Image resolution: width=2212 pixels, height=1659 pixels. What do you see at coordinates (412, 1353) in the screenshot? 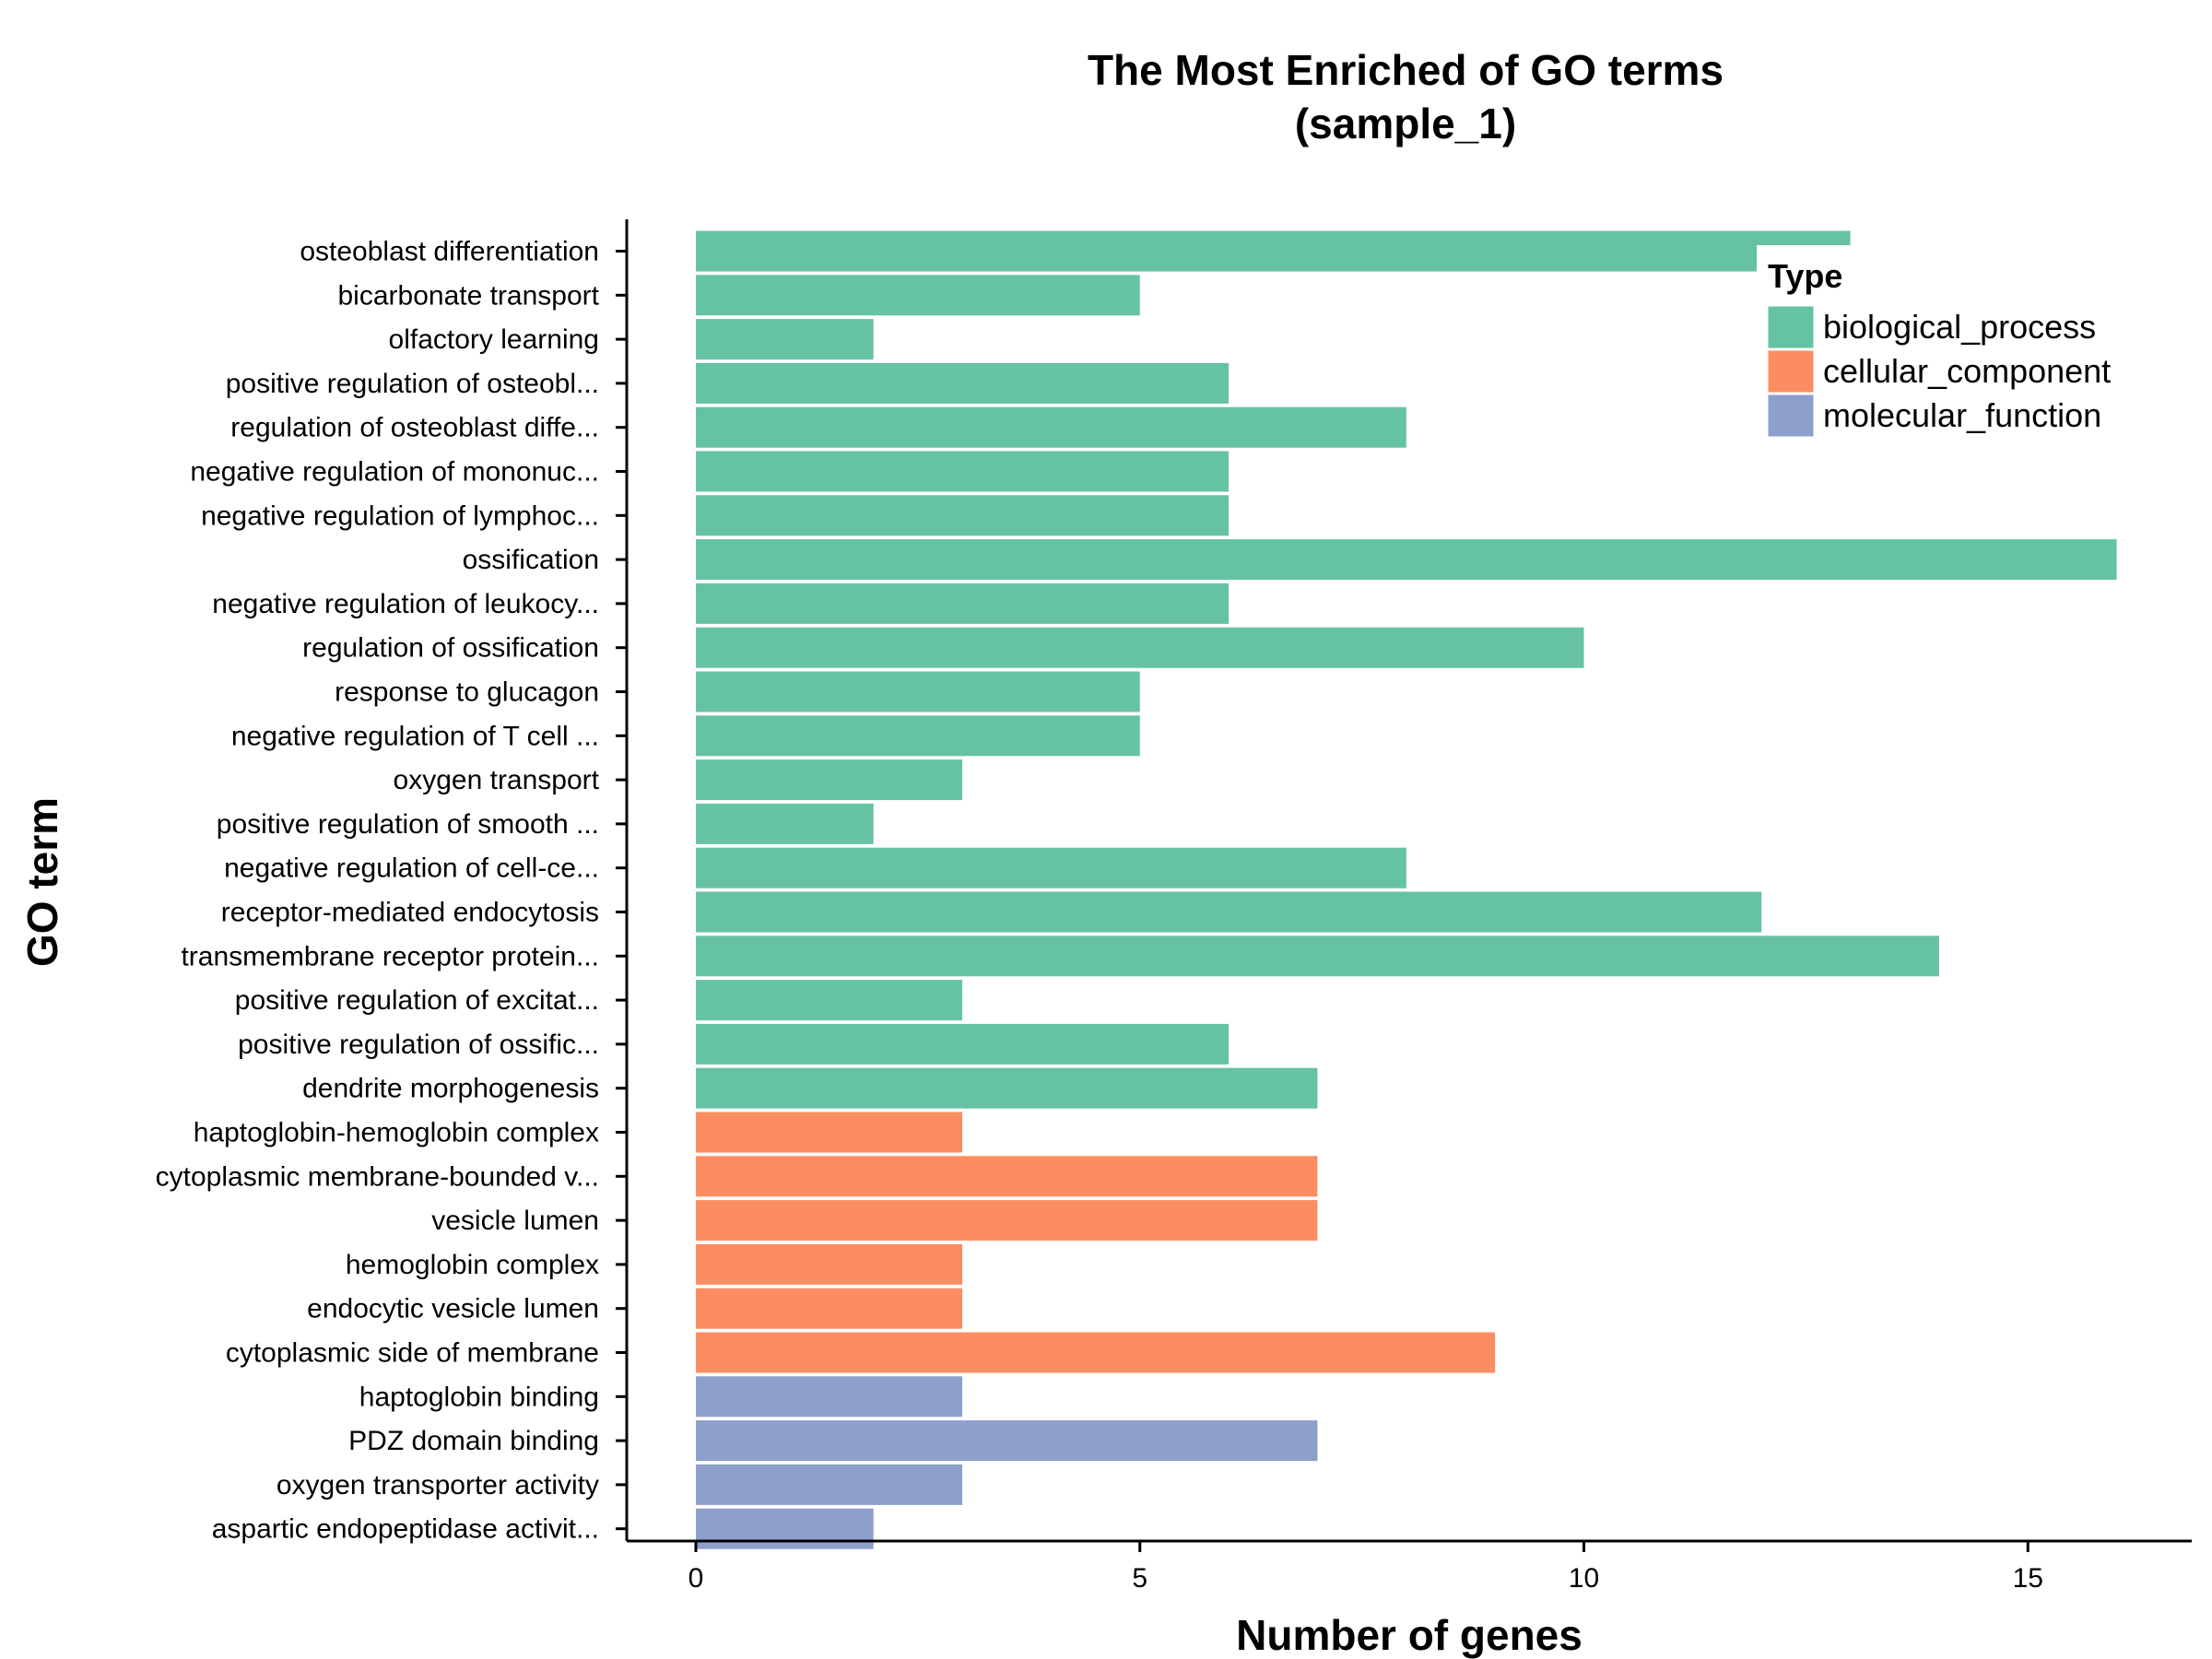
I see `y-tick-label: cytoplasmic side of membrane` at bounding box center [412, 1353].